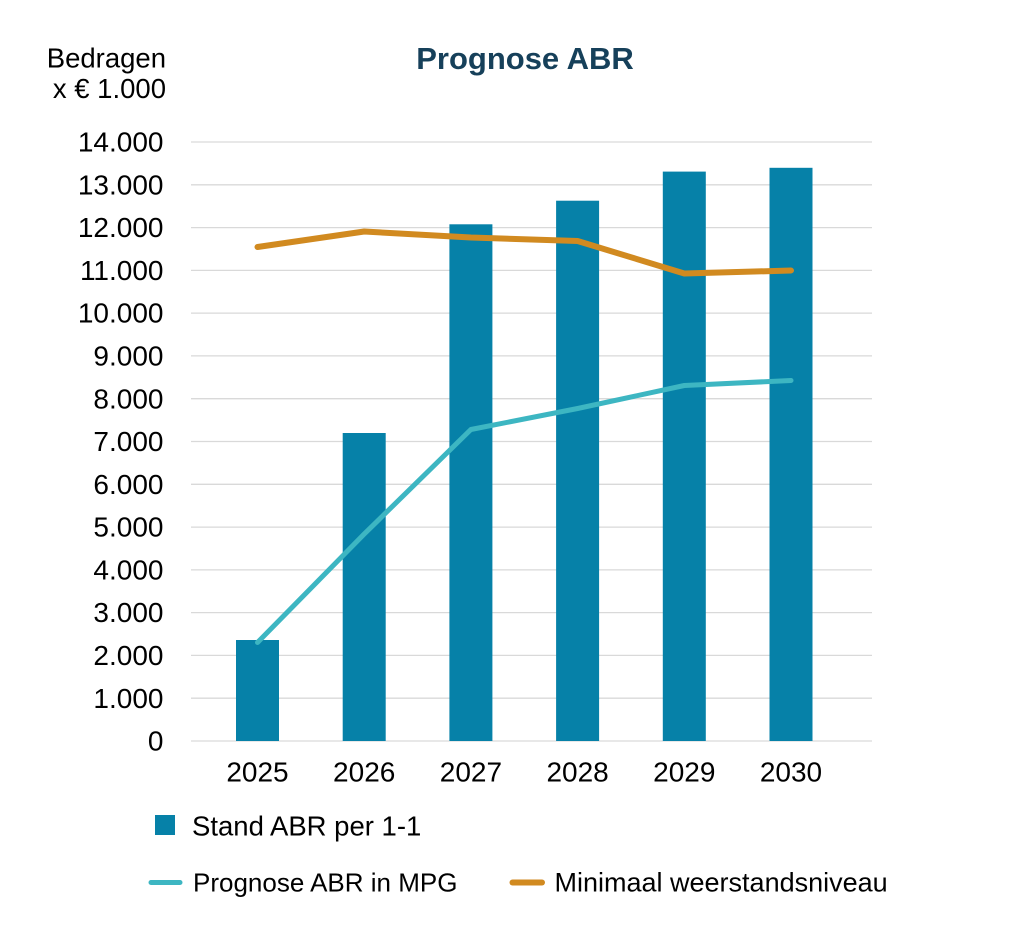 Image resolution: width=1013 pixels, height=951 pixels. I want to click on svg-text: x € 1.000, so click(109, 88).